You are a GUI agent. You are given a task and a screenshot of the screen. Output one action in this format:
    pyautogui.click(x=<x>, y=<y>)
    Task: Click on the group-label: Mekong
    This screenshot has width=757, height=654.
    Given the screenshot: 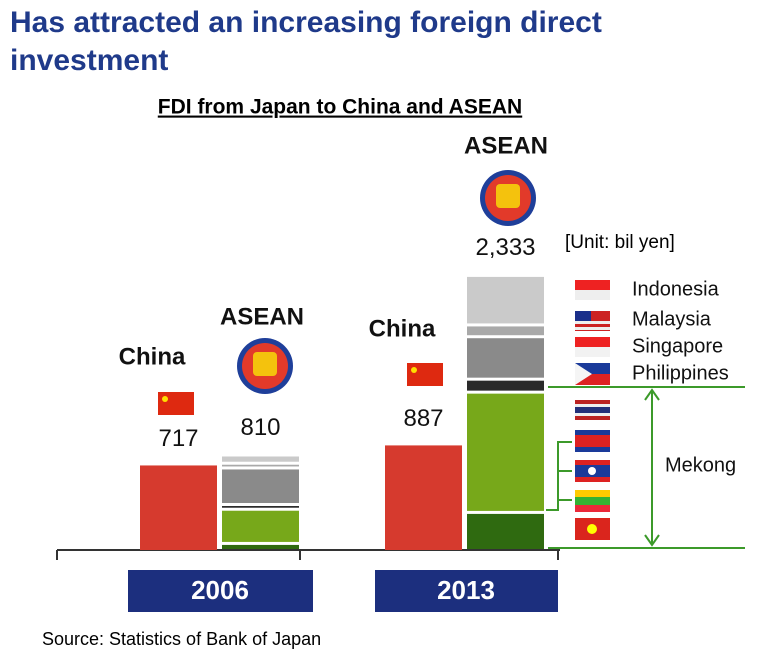 What is the action you would take?
    pyautogui.click(x=700, y=465)
    